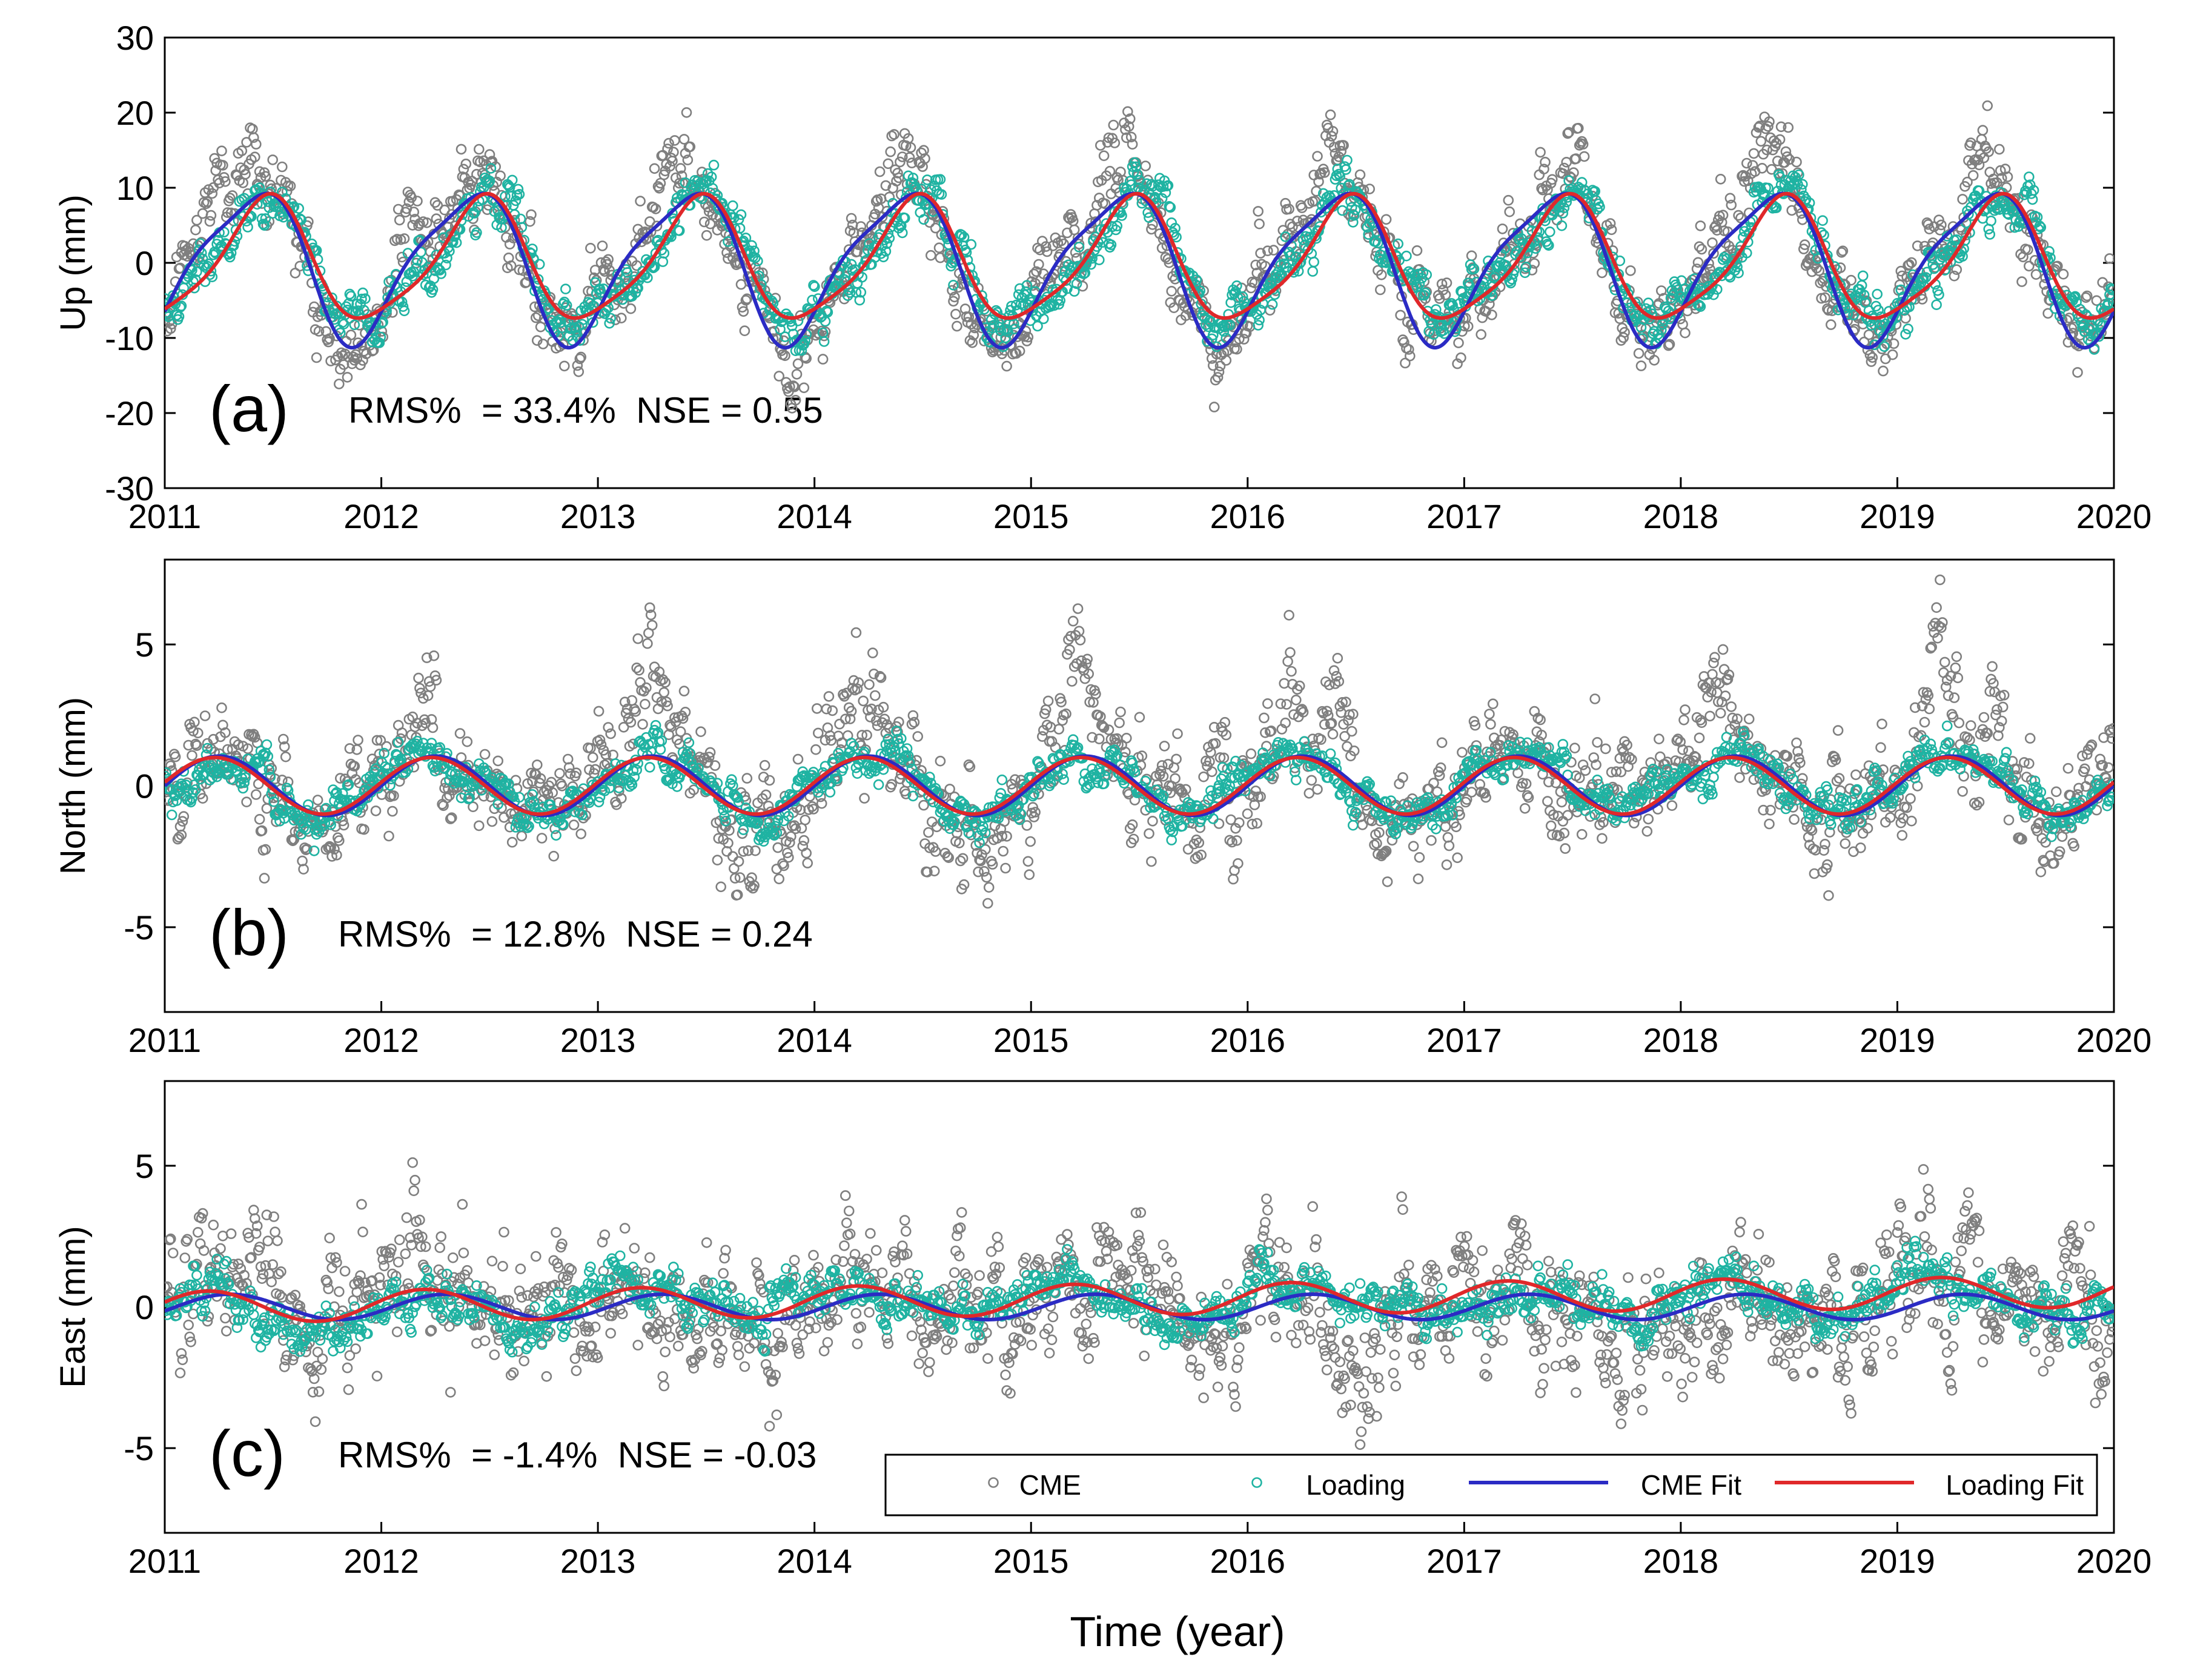 The height and width of the screenshot is (1680, 2186). Describe the element at coordinates (73, 786) in the screenshot. I see `y-axis-title: North (mm)` at that location.